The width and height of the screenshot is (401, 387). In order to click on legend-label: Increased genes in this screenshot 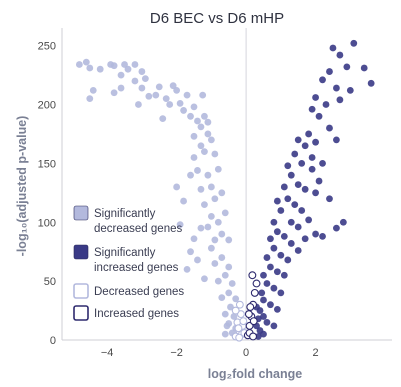, I will do `click(136, 314)`.